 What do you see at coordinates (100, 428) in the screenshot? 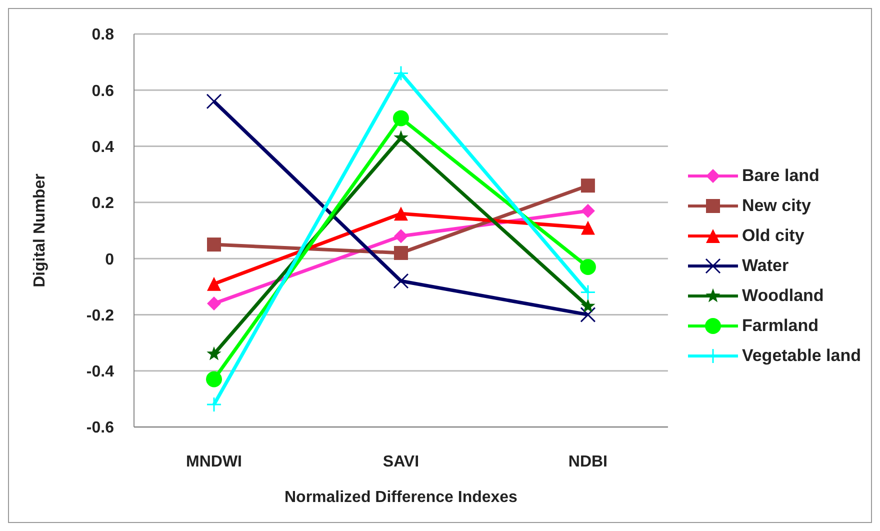
I see `y-tick-label: -0.6` at bounding box center [100, 428].